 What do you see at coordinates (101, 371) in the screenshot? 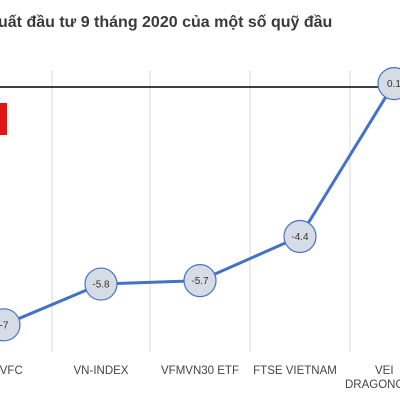
I see `category-label-1: VN-INDEX` at bounding box center [101, 371].